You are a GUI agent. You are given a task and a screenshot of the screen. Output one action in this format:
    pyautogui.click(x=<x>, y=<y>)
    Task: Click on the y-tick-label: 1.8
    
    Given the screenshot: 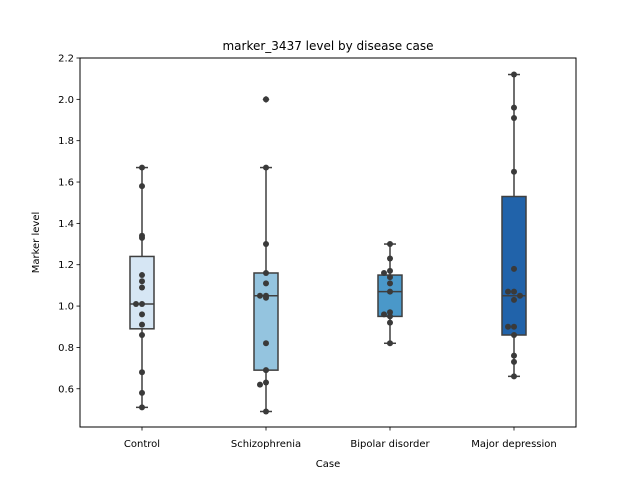 What is the action you would take?
    pyautogui.click(x=66, y=141)
    